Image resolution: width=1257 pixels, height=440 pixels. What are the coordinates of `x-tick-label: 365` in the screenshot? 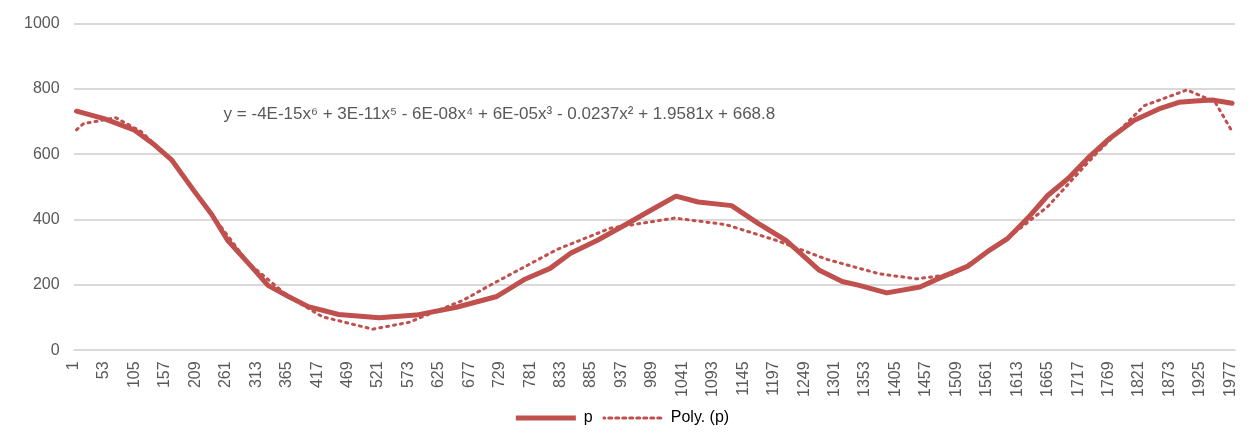 It's located at (286, 375).